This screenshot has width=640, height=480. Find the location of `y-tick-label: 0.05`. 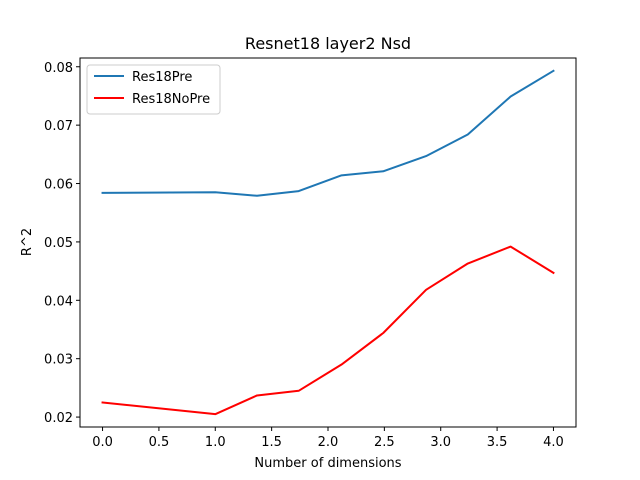

y-tick-label: 0.05 is located at coordinates (58, 243).